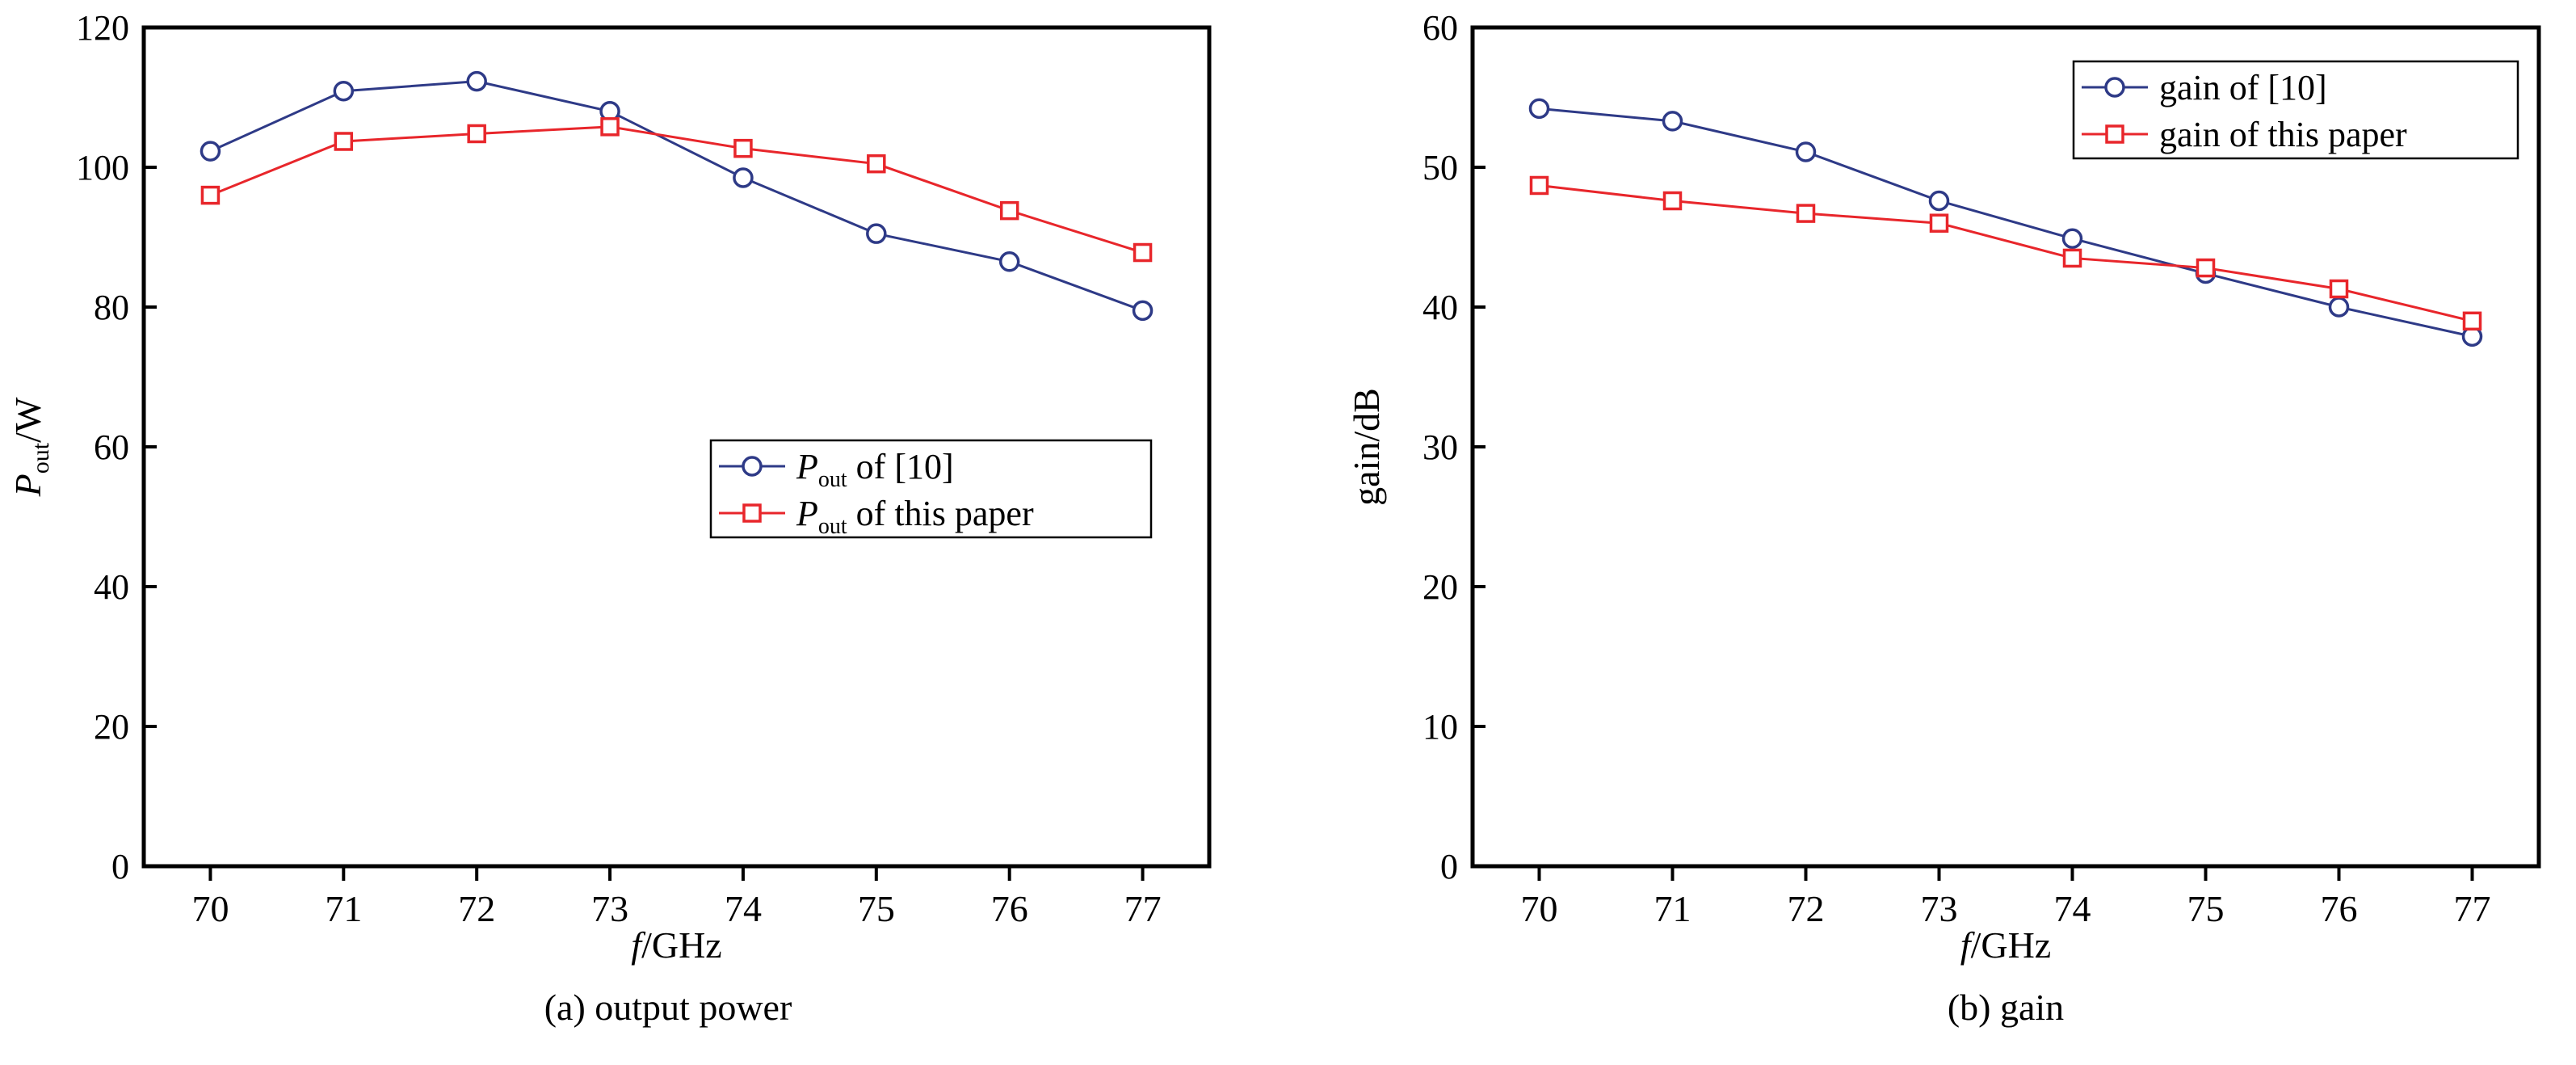 This screenshot has height=1065, width=2576. I want to click on legend-item: gain of [10], so click(2204, 87).